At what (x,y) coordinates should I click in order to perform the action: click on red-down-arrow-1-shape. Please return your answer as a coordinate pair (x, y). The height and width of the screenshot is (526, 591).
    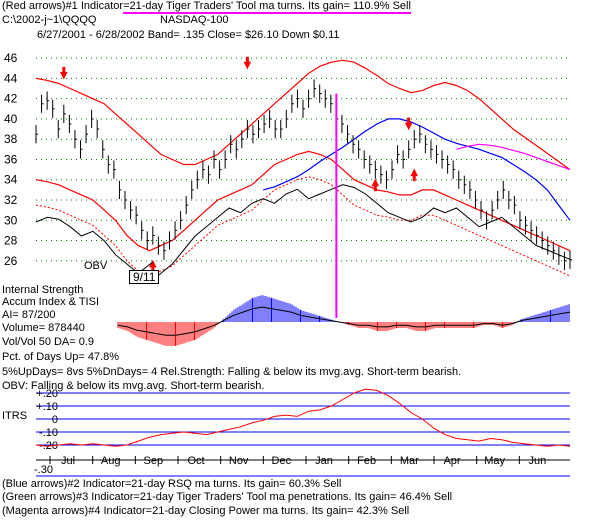
    Looking at the image, I should click on (247, 63).